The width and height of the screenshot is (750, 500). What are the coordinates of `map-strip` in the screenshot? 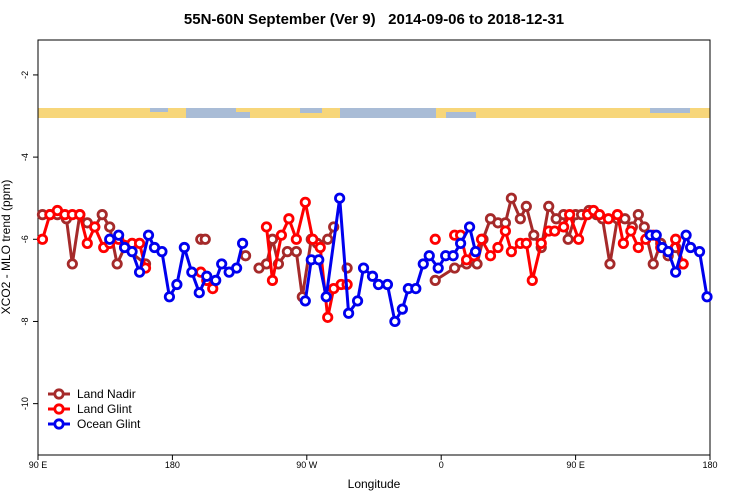 It's located at (374, 113).